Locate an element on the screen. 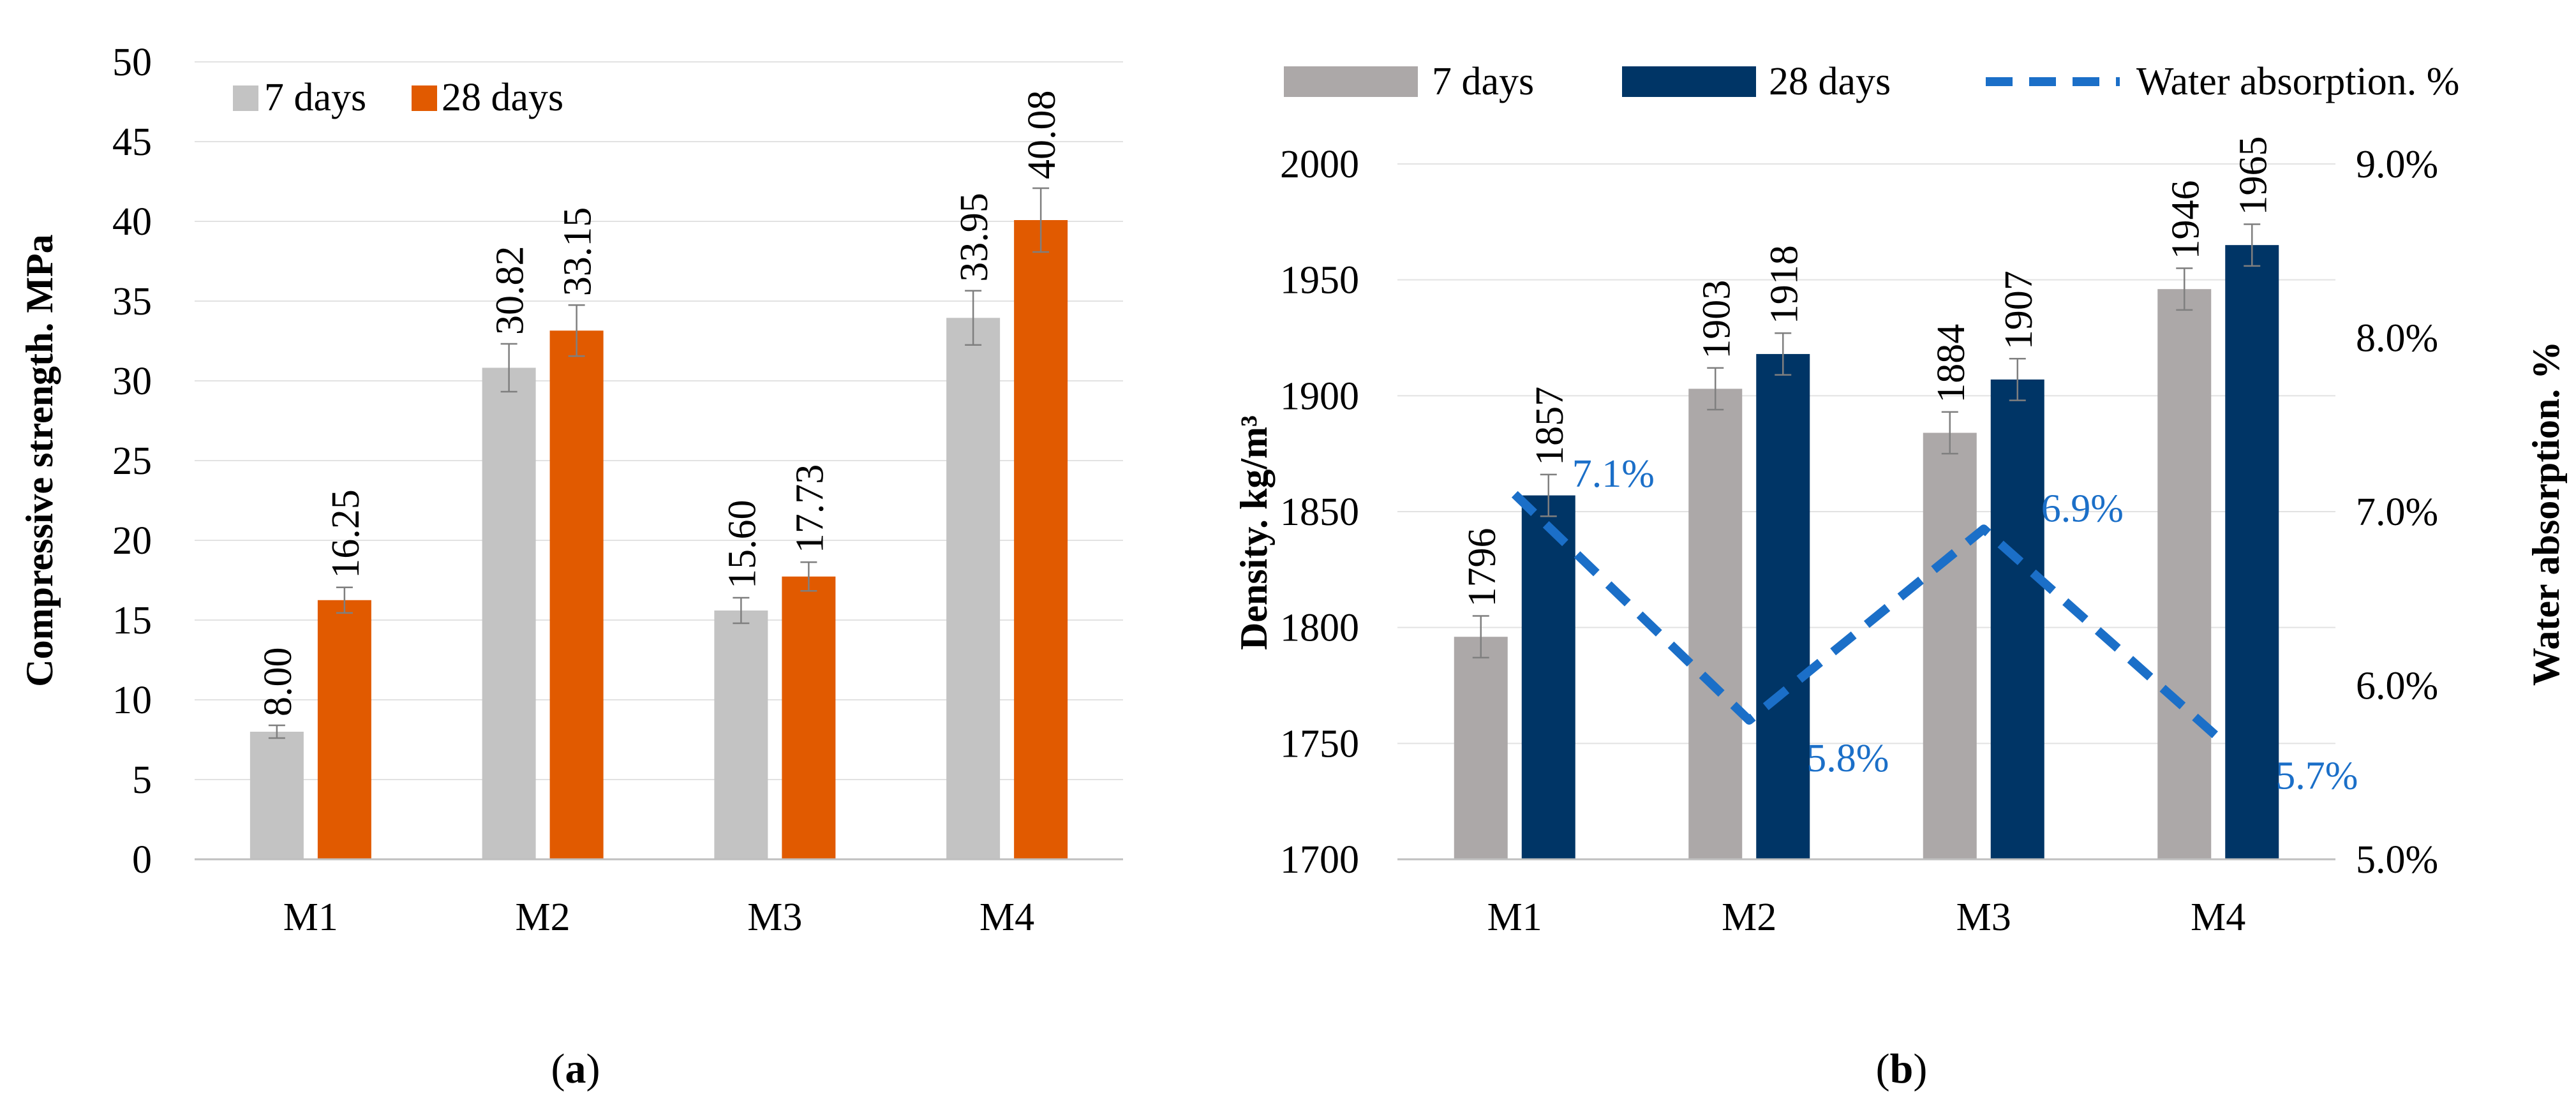 The width and height of the screenshot is (2576, 1110). a-error-bar-28-days-m4 is located at coordinates (1041, 220).